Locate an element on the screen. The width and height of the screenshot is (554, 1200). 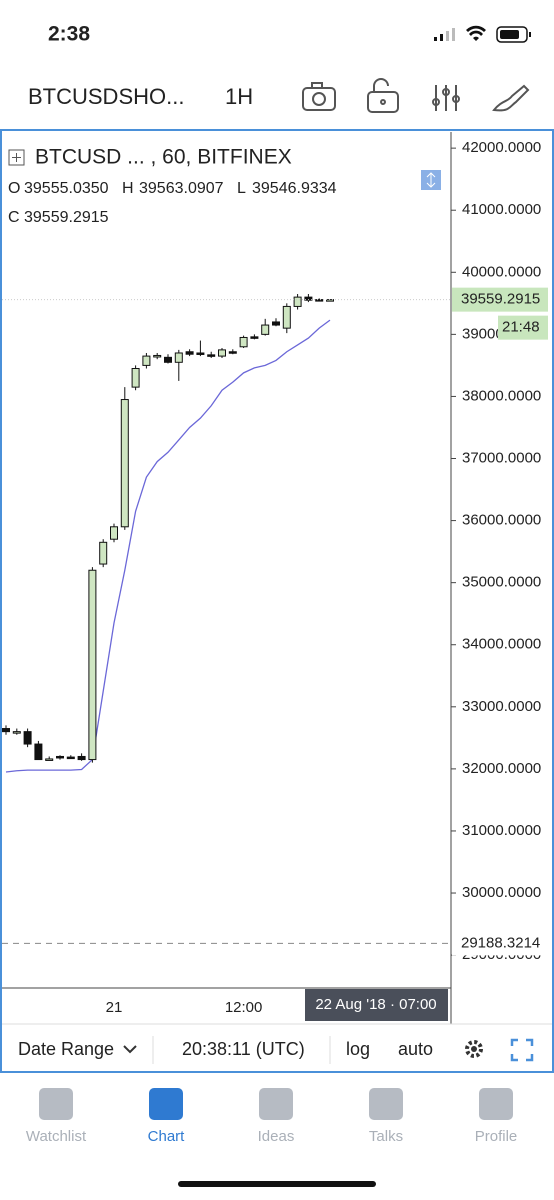
legend-o-label: O is located at coordinates (14, 188).